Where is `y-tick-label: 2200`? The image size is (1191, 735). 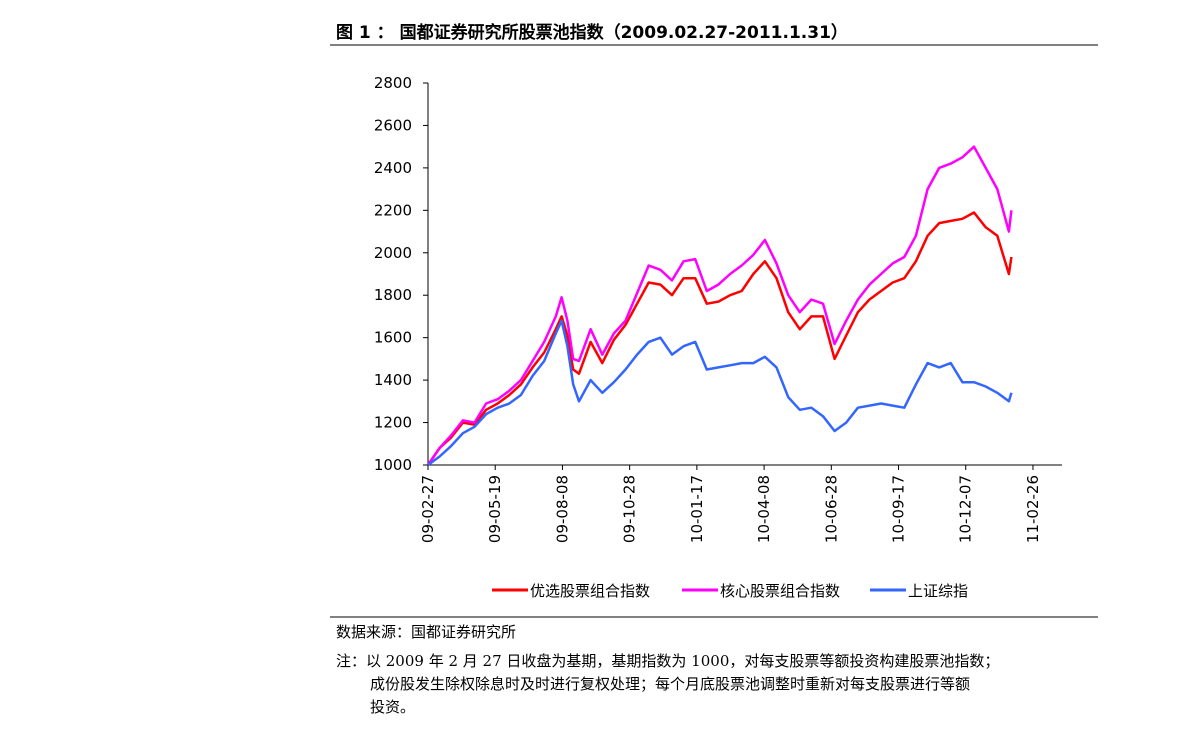 y-tick-label: 2200 is located at coordinates (393, 210).